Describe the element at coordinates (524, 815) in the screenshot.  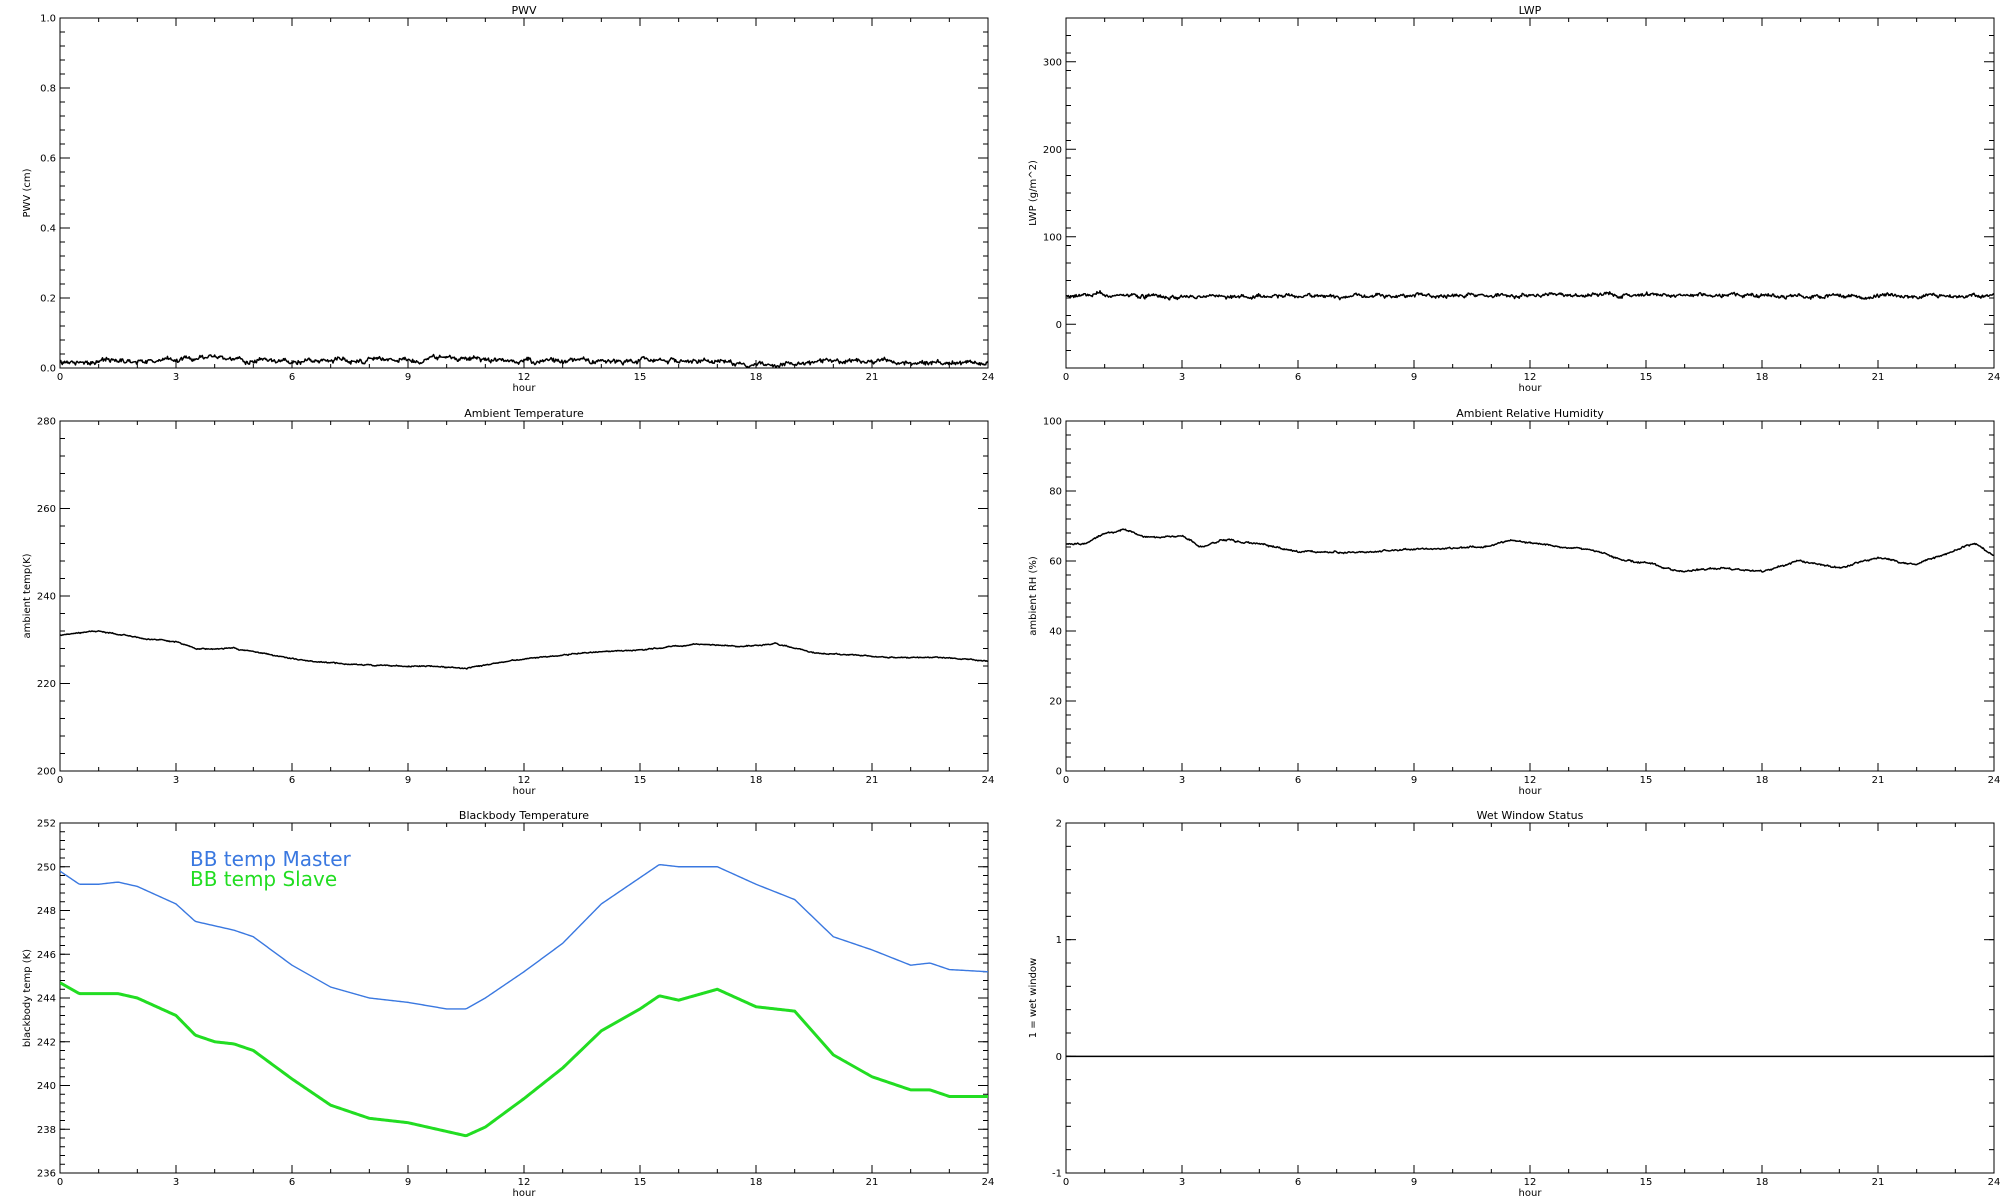
I see `chart-title: Blackbody Temperature` at that location.